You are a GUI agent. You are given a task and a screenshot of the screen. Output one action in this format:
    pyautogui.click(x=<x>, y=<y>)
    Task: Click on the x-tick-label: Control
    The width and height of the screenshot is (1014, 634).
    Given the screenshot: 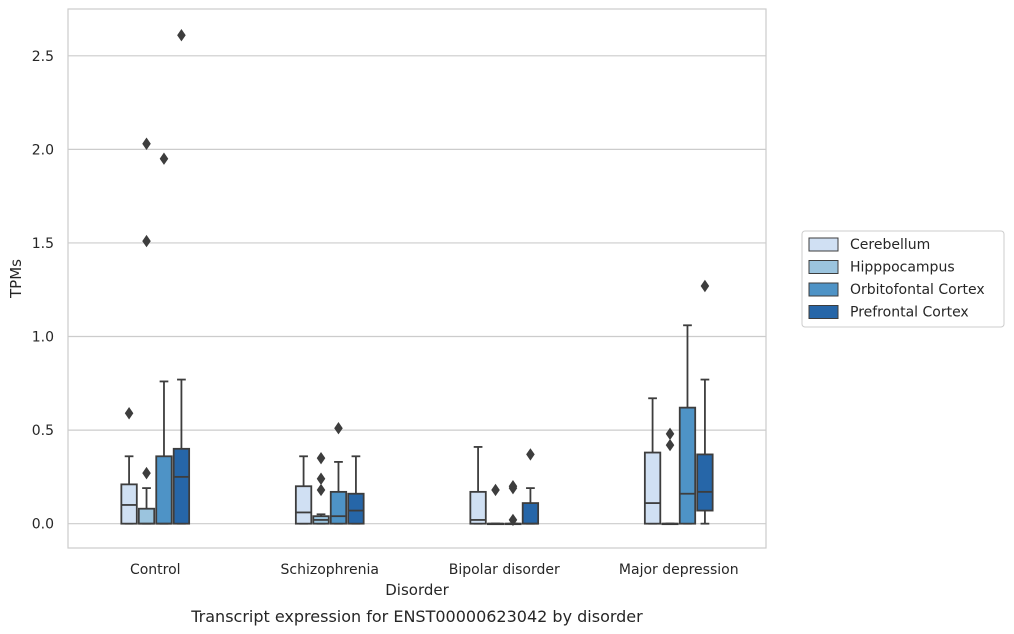 What is the action you would take?
    pyautogui.click(x=155, y=570)
    